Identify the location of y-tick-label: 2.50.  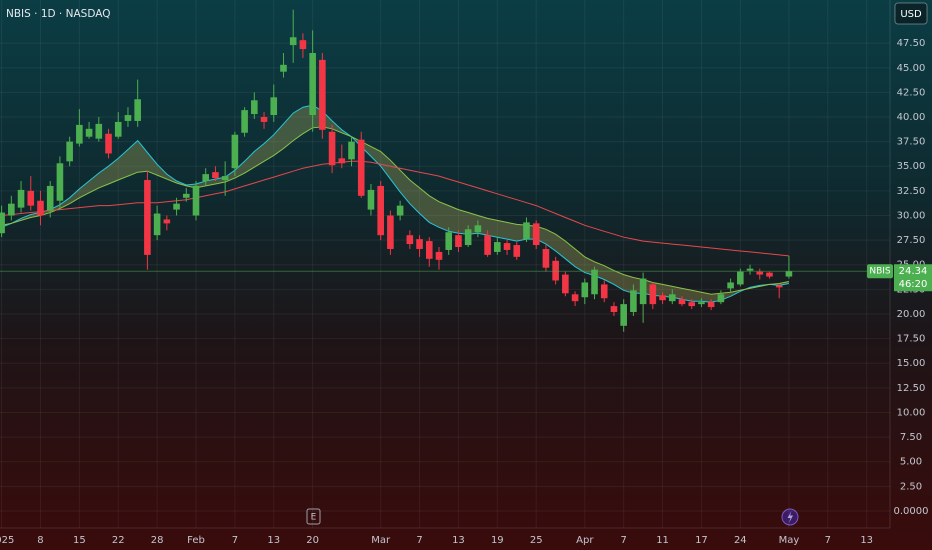
(911, 486).